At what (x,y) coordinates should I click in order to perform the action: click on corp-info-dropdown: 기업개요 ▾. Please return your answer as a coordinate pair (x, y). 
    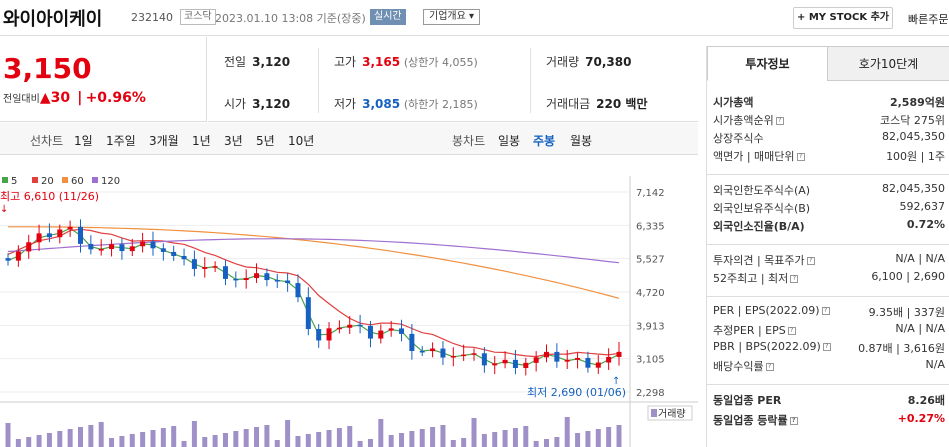
    Looking at the image, I should click on (452, 17).